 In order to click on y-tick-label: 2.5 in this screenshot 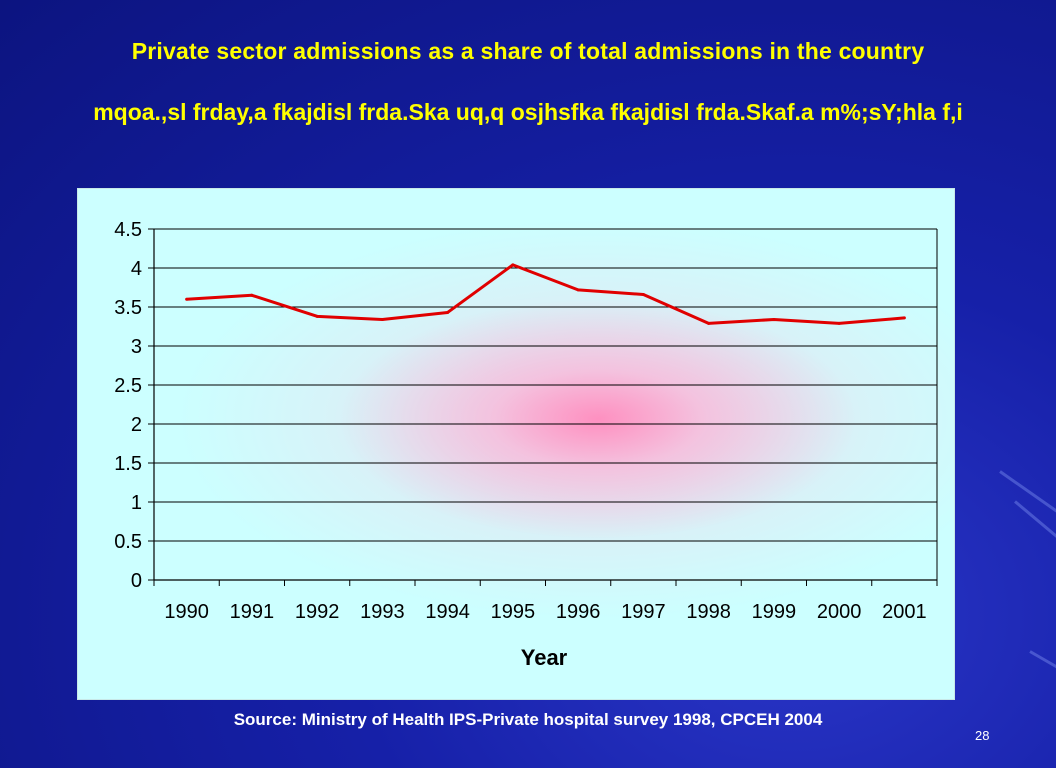, I will do `click(128, 386)`.